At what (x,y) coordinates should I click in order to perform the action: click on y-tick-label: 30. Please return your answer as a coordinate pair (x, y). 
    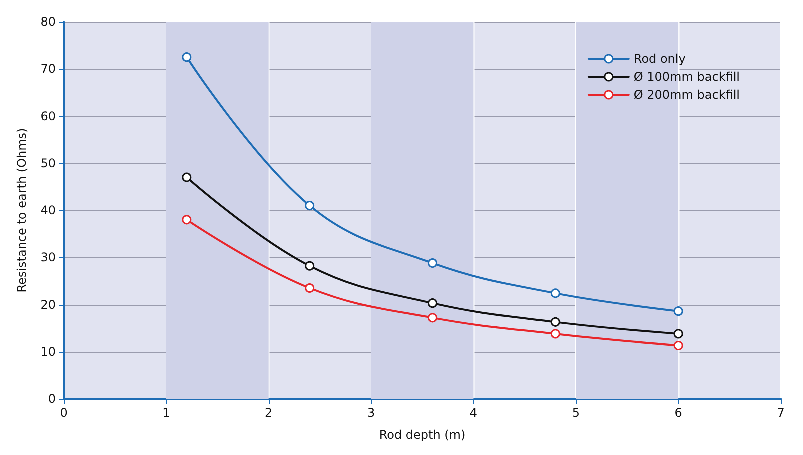
    Looking at the image, I should click on (48, 257).